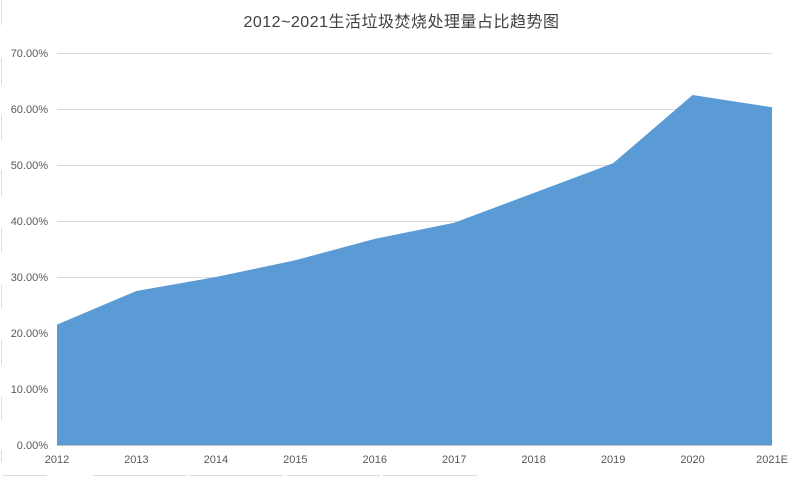 The image size is (803, 478). I want to click on x-axis-tick-label: 2017, so click(454, 460).